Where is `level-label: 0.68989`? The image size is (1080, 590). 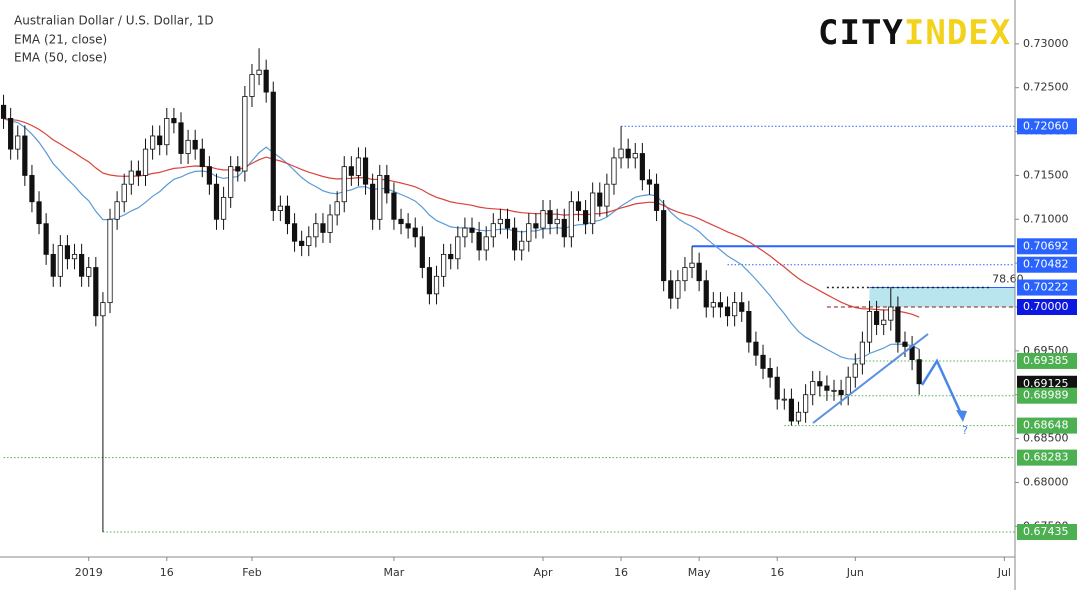
level-label: 0.68989 is located at coordinates (1046, 395).